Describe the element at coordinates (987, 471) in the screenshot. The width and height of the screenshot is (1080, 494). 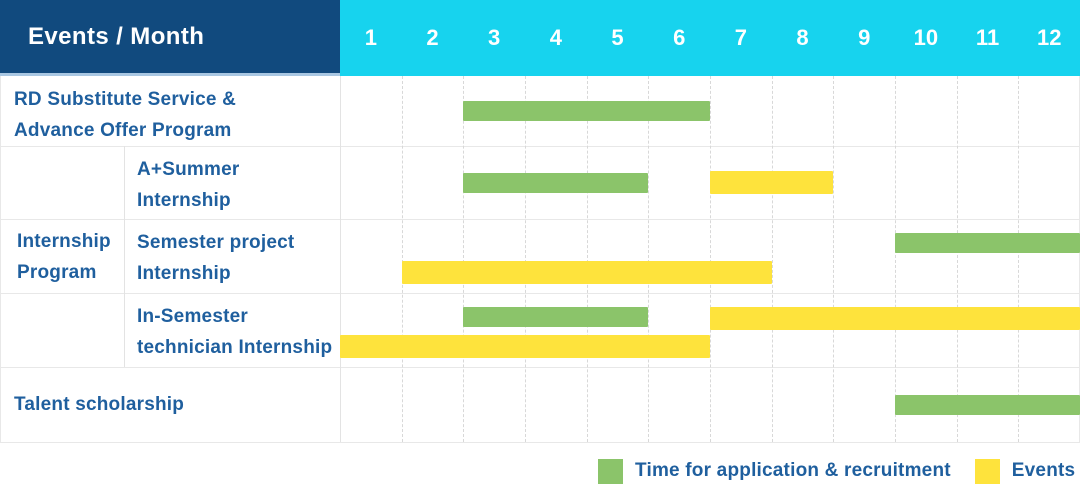
I see `legend-swatch-yellow` at that location.